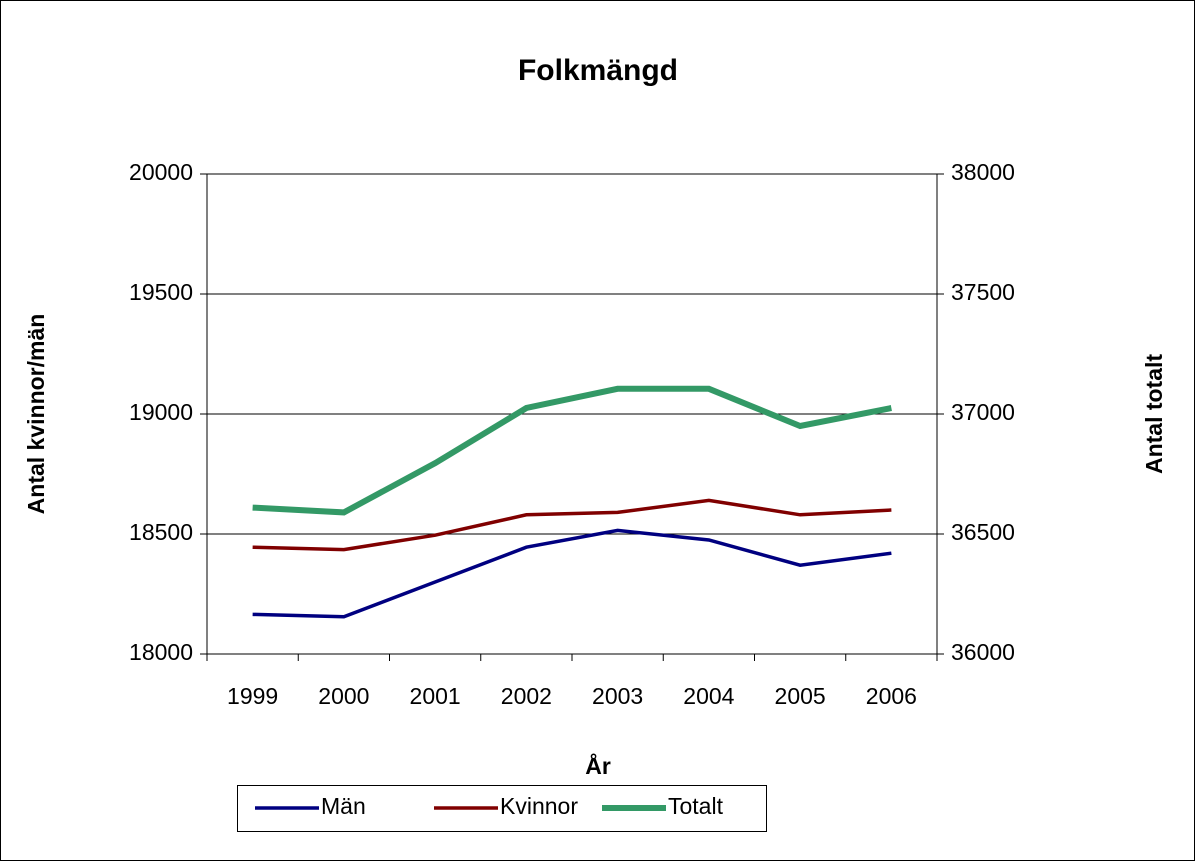  Describe the element at coordinates (891, 696) in the screenshot. I see `x-tick-label: 2006` at that location.